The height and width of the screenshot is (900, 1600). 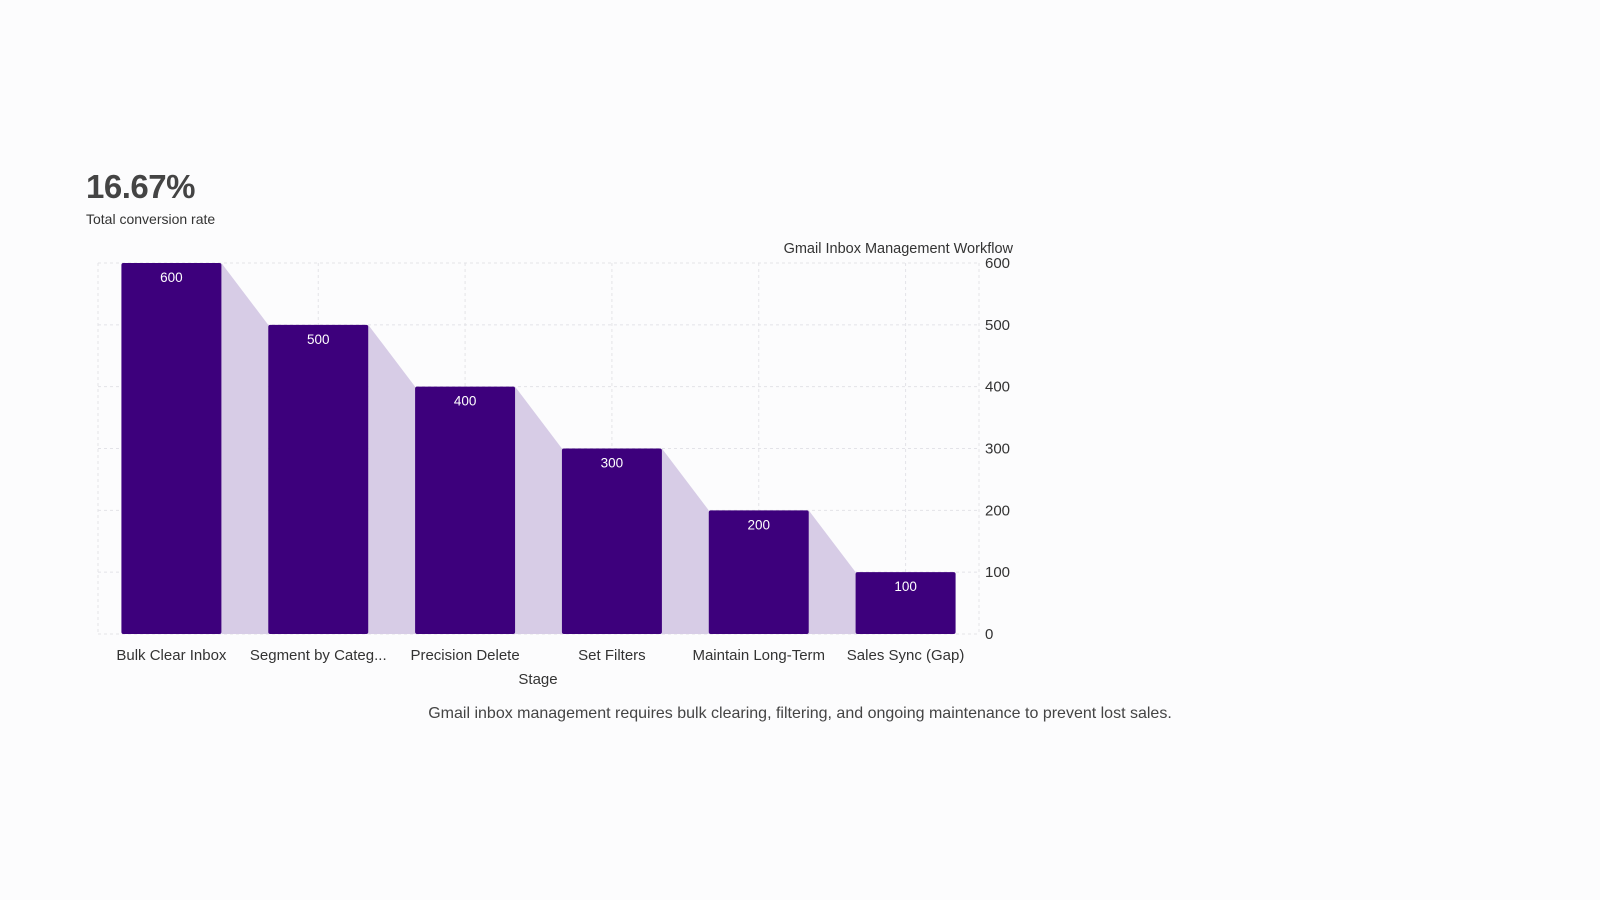 I want to click on conversion-rate-value: 16.67%, so click(x=140, y=186).